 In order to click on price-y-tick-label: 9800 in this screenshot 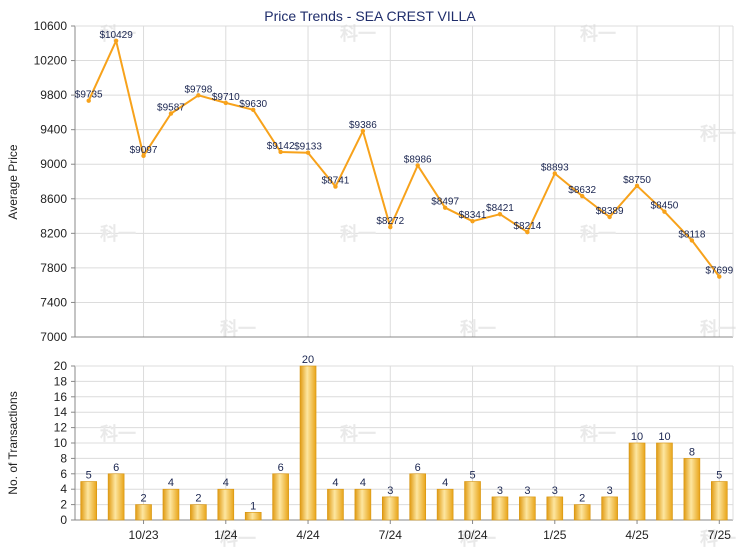, I will do `click(53, 95)`.